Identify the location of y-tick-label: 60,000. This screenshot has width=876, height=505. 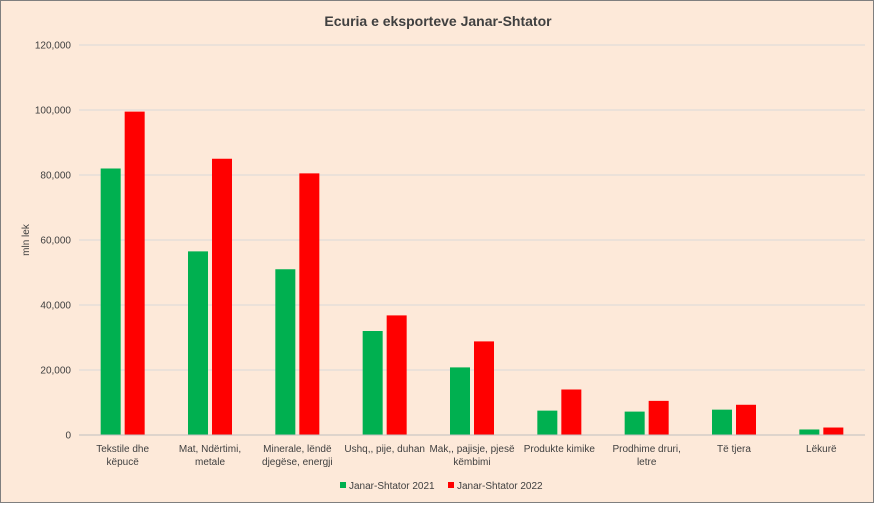
(55, 241).